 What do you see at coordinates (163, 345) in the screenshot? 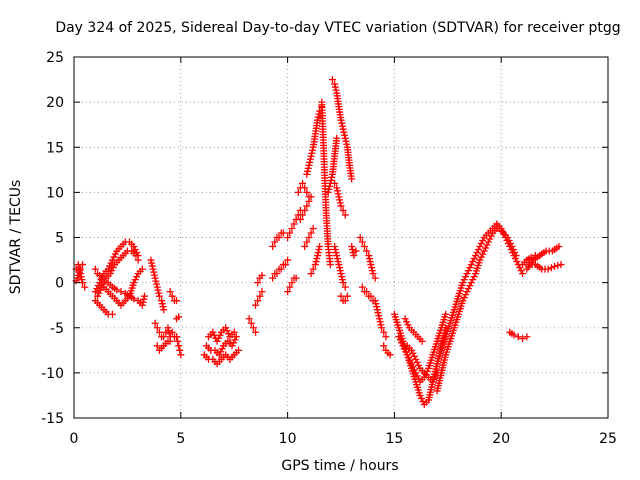
I see `series-c4` at bounding box center [163, 345].